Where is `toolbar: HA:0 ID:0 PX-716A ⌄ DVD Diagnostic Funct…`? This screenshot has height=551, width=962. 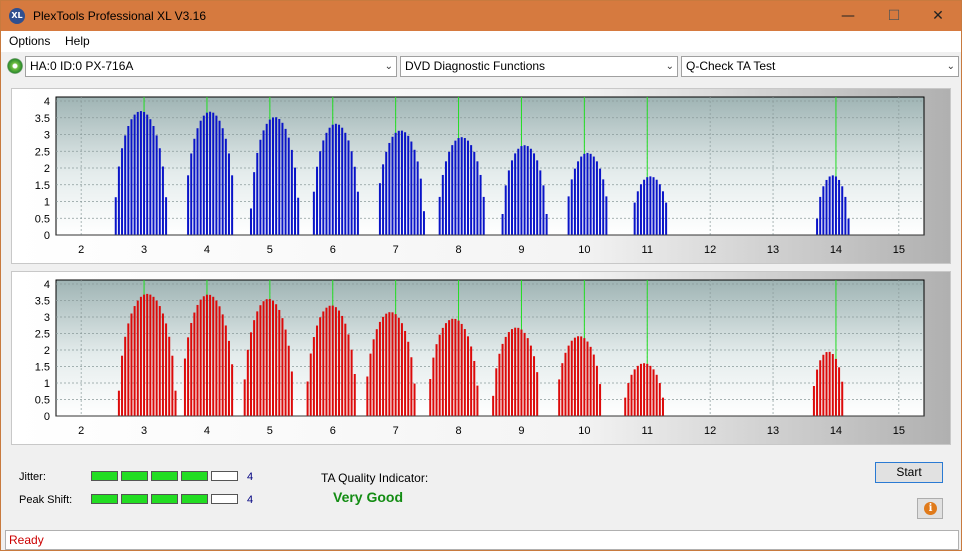 toolbar: HA:0 ID:0 PX-716A ⌄ DVD Diagnostic Funct… is located at coordinates (481, 66).